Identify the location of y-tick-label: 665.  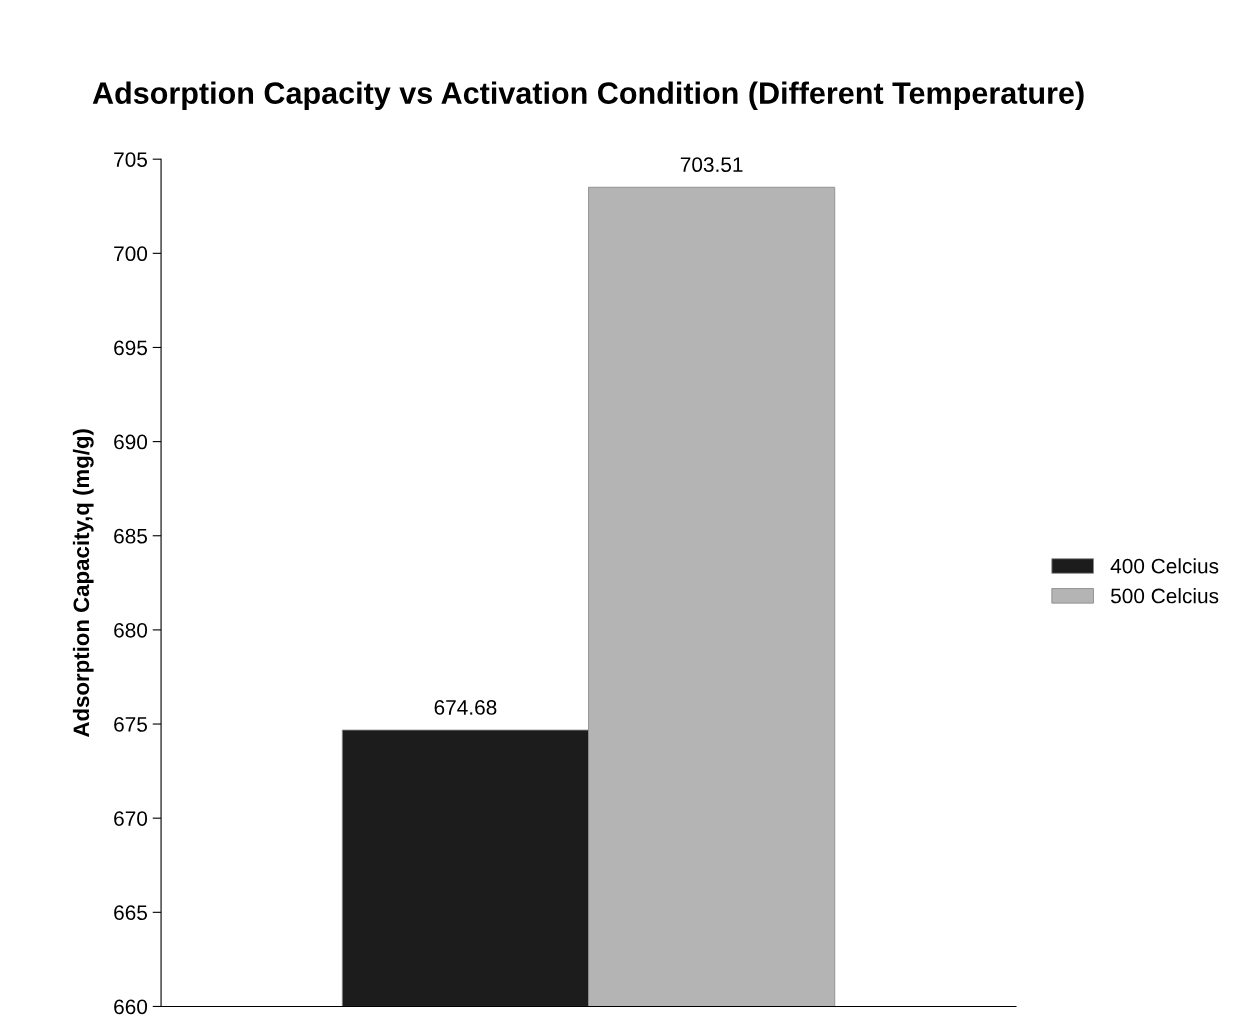
(131, 913).